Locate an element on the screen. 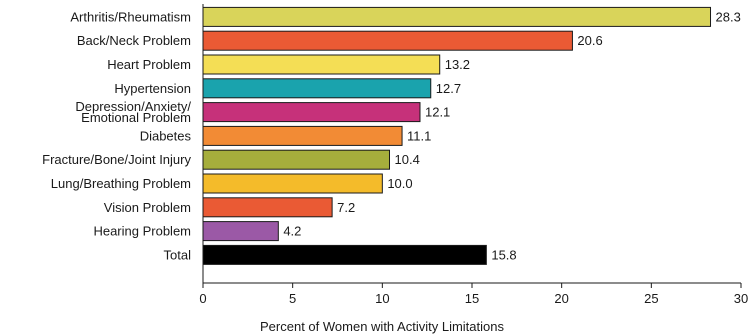 The width and height of the screenshot is (750, 335). category-label-7: Lung/Breathing Problem is located at coordinates (121, 183).